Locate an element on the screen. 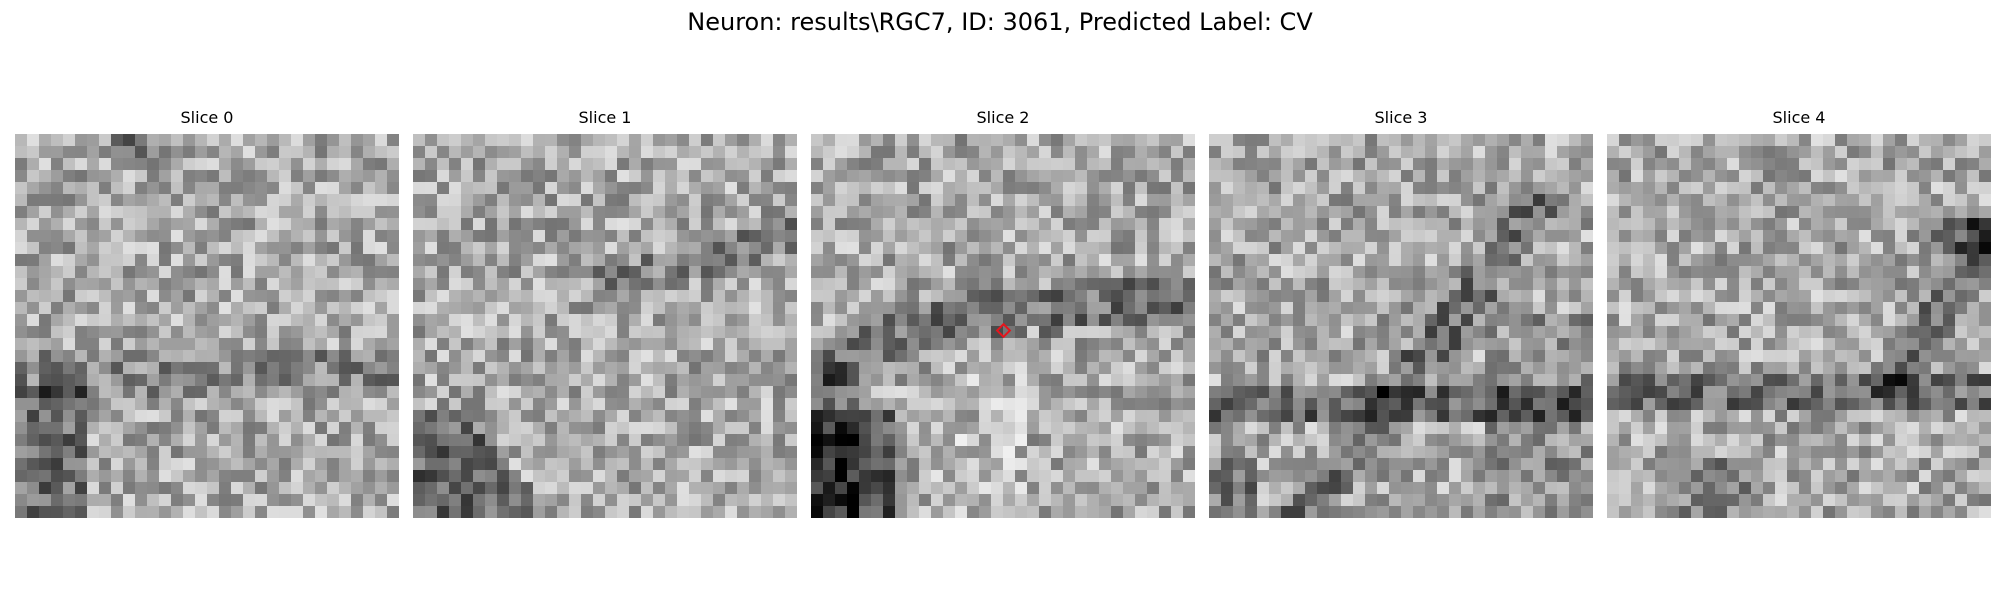 The image size is (2000, 600). slice-title-0: Slice 0 is located at coordinates (207, 117).